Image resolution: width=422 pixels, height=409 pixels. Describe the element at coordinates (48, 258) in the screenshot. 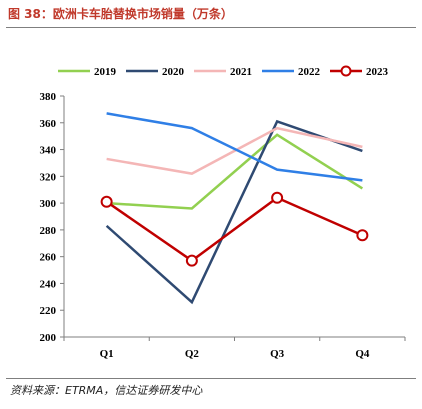

I see `y-tick-label: 260` at that location.